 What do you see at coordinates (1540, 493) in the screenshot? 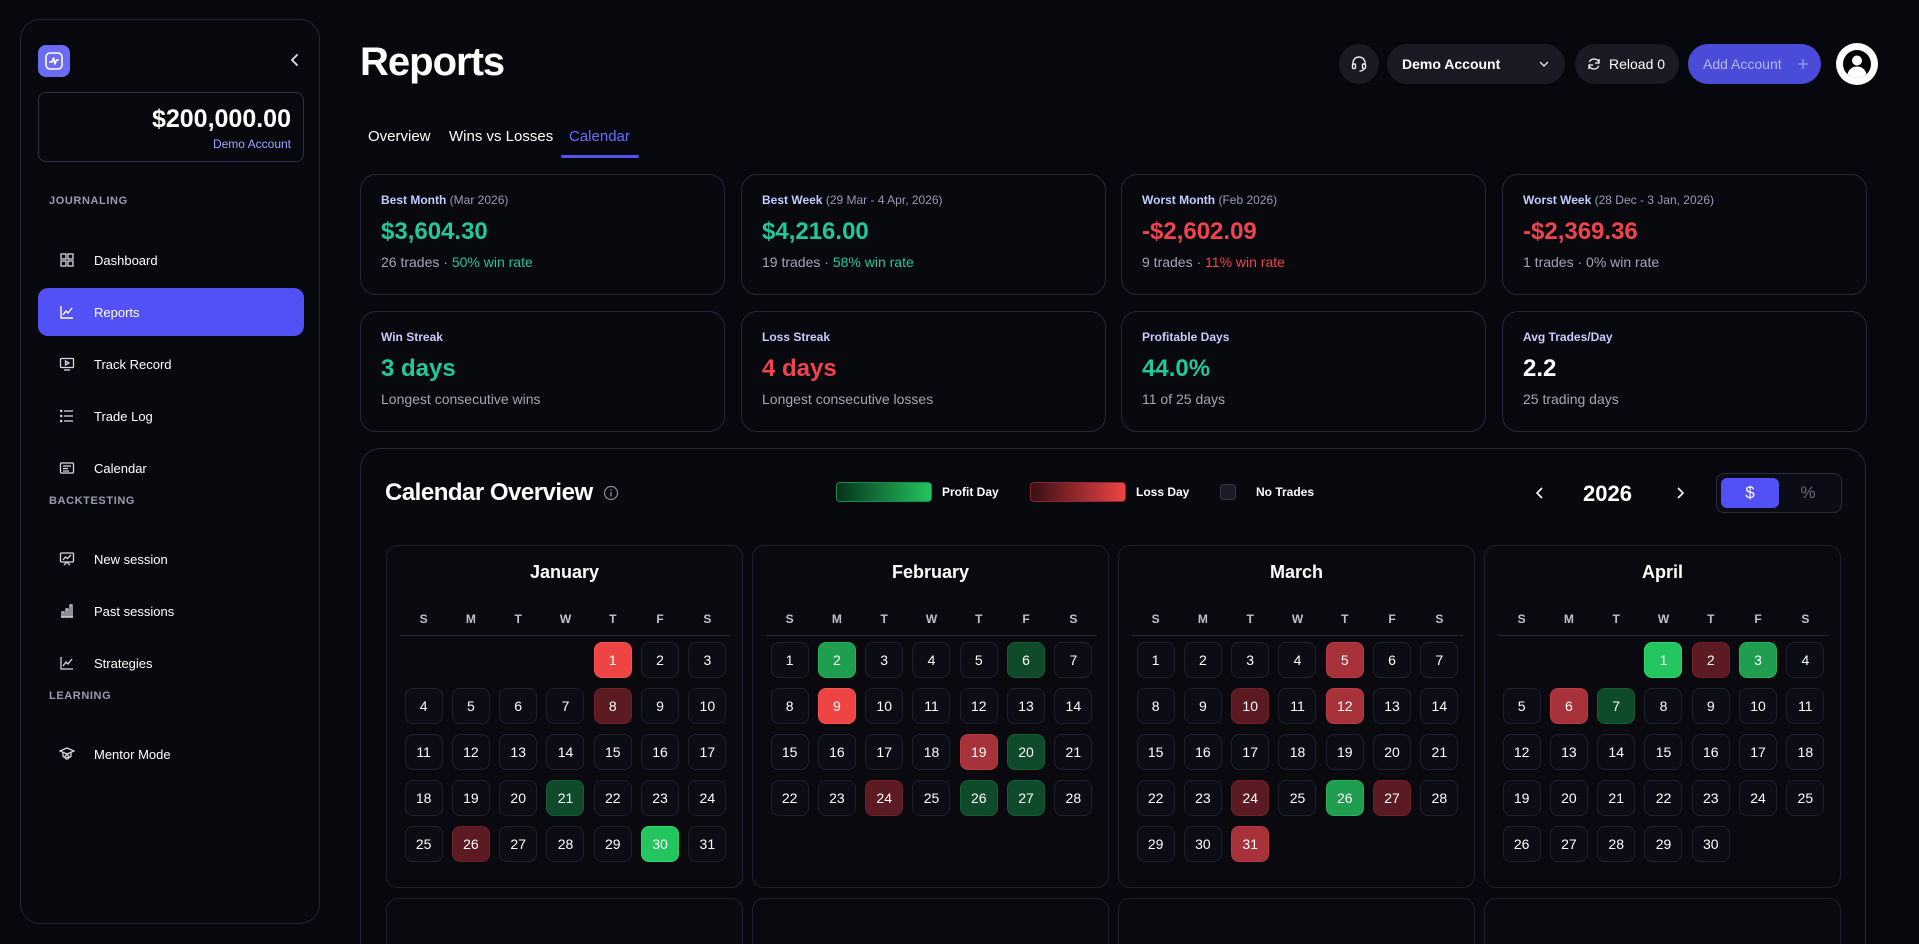
I see `prev-year-button` at bounding box center [1540, 493].